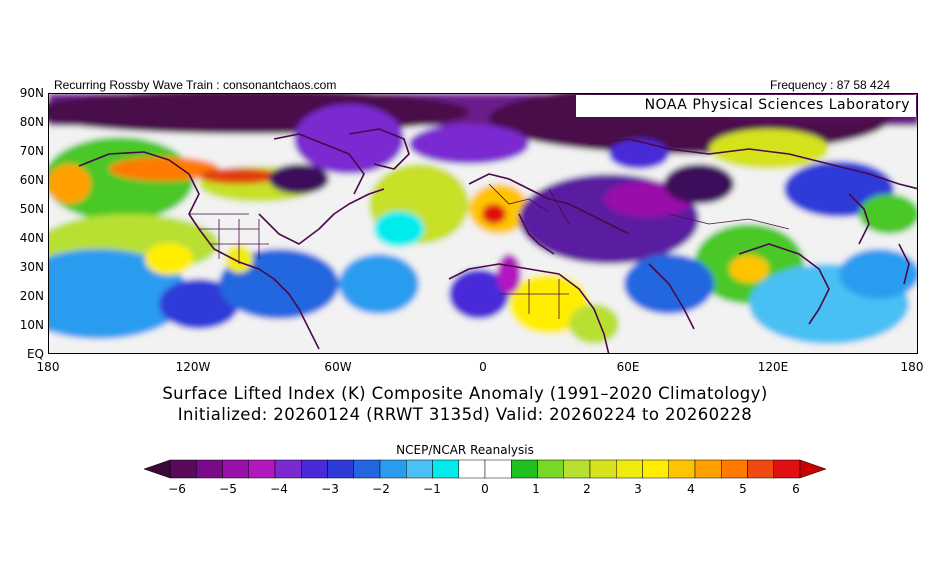 This screenshot has height=580, width=930. I want to click on colorbar-tick-label: 4, so click(691, 489).